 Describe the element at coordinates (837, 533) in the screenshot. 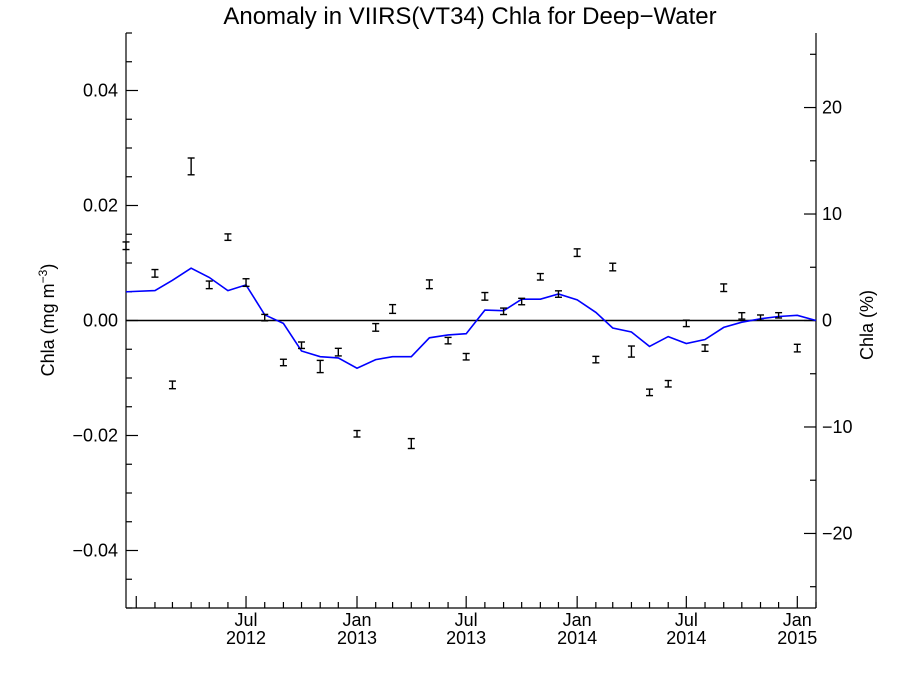

I see `y2-tick-label: −20` at that location.